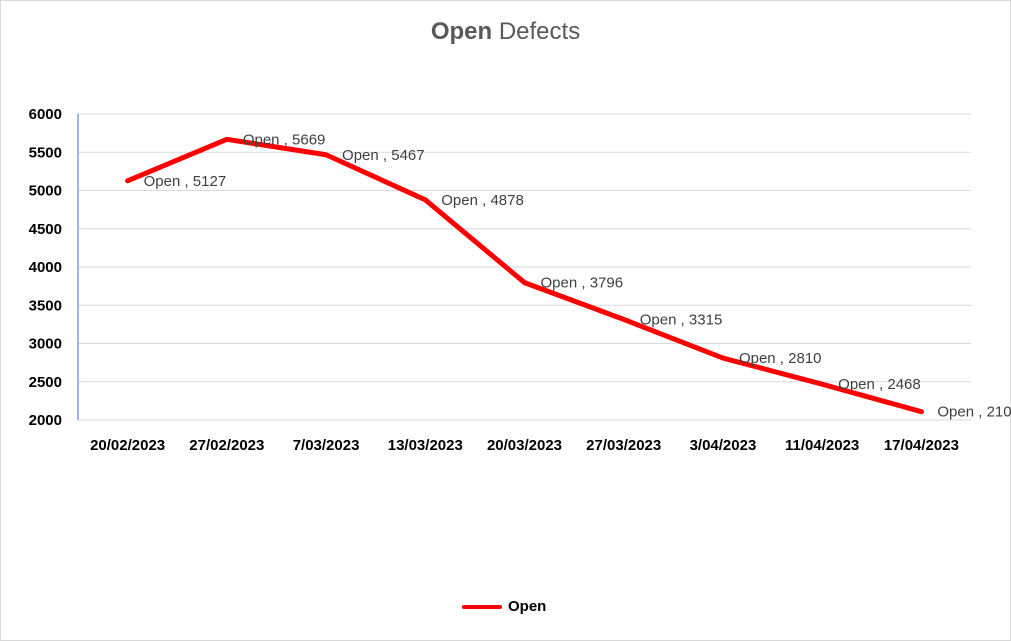  What do you see at coordinates (524, 445) in the screenshot?
I see `x-tick-label: 20/03/2023` at bounding box center [524, 445].